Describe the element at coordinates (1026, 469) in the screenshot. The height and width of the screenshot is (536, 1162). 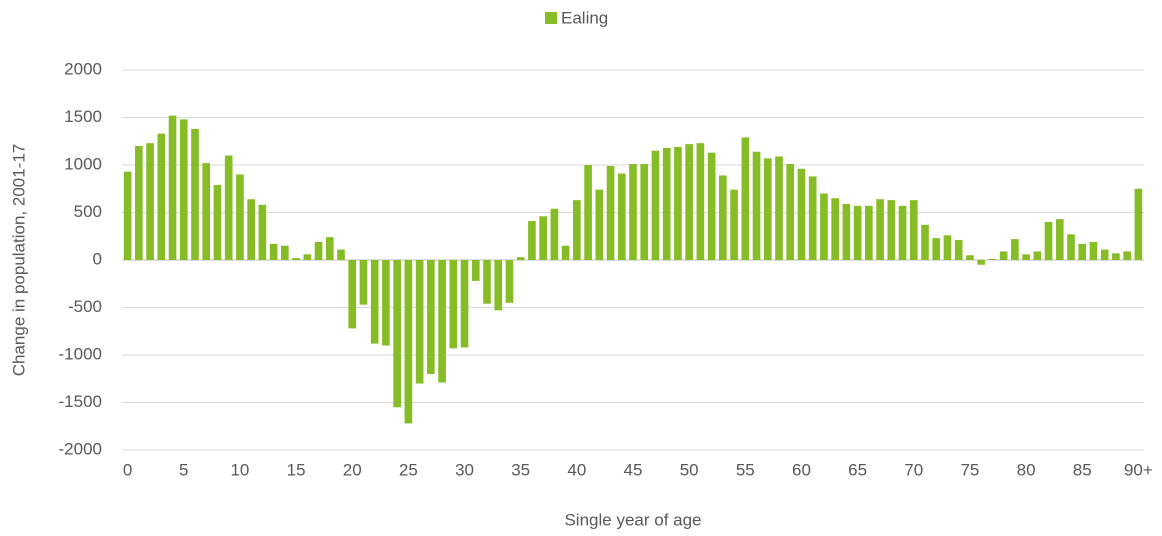
I see `x-tick-label: 80` at that location.